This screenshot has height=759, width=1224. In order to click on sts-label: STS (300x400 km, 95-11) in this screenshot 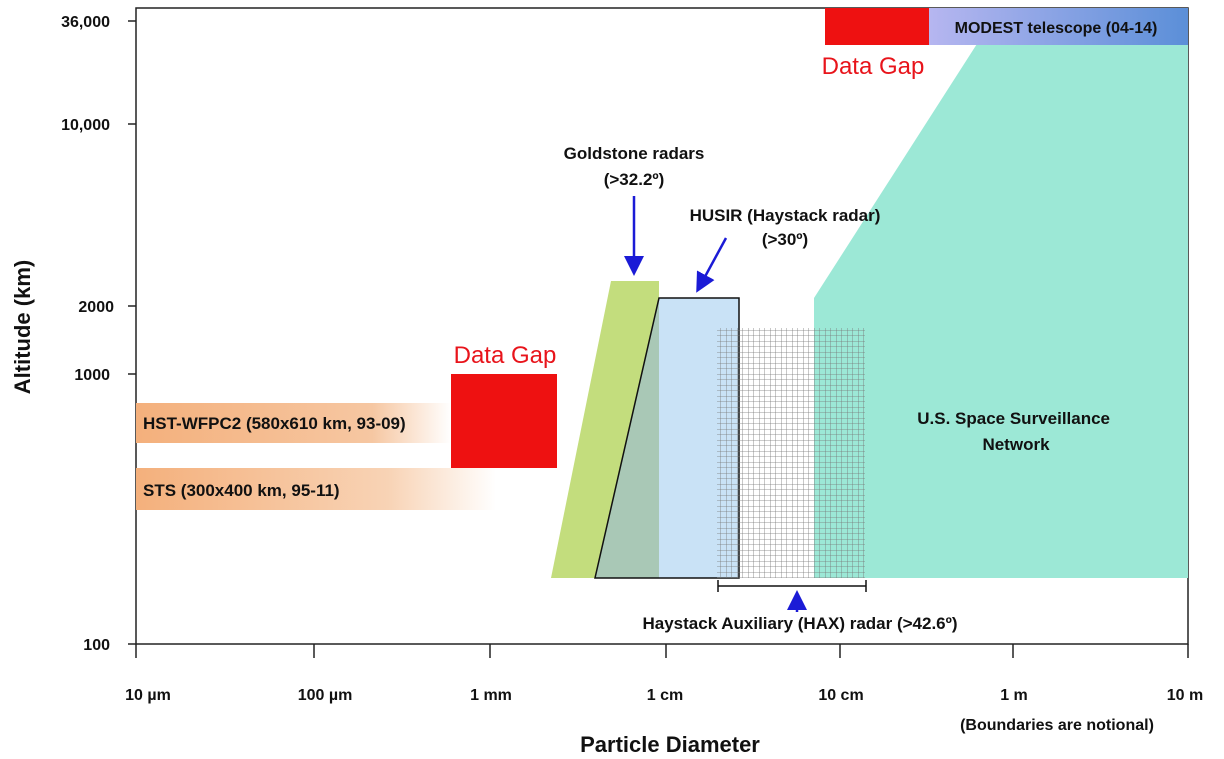, I will do `click(241, 490)`.